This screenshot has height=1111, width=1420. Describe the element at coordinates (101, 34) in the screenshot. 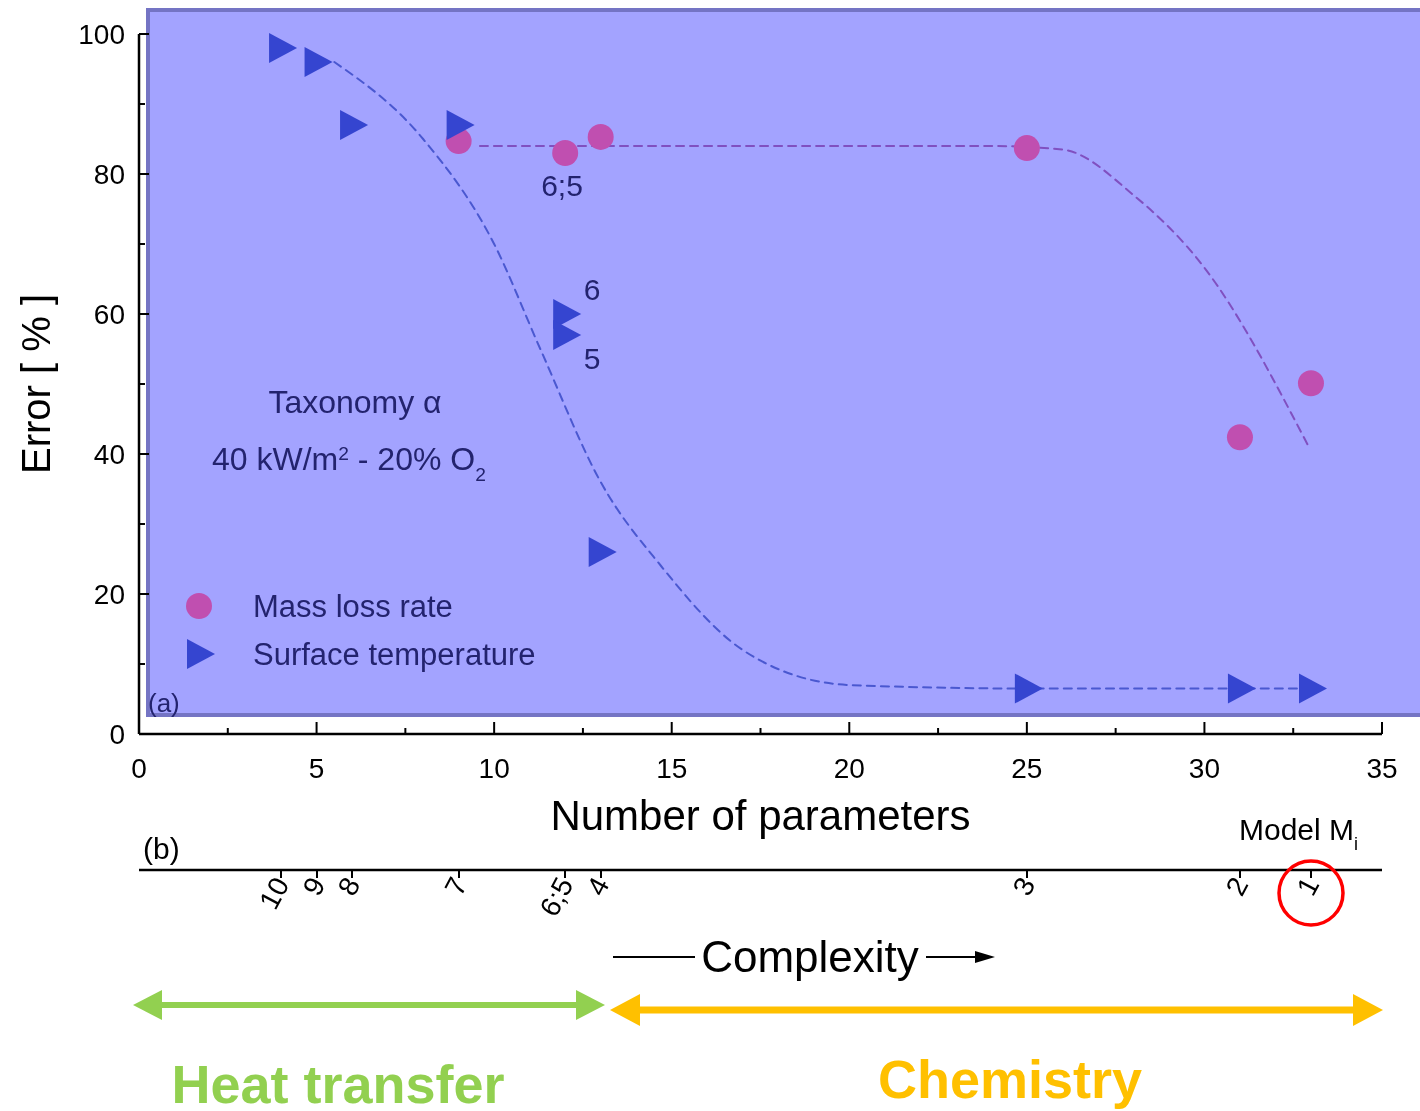

I see `y-tick-label: 100` at that location.